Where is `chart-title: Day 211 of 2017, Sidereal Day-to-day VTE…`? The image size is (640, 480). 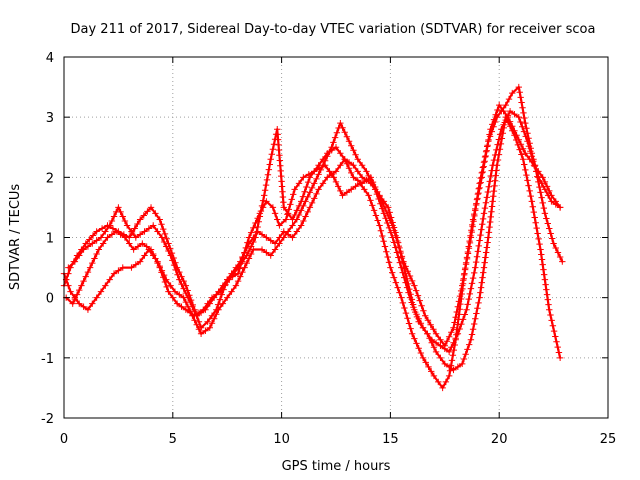 chart-title: Day 211 of 2017, Sidereal Day-to-day VTE… is located at coordinates (333, 29).